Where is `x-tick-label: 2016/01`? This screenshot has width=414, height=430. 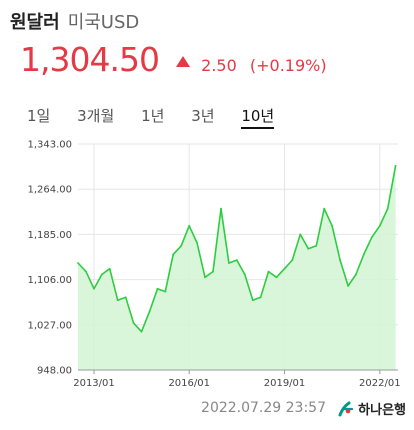 x-tick-label: 2016/01 is located at coordinates (189, 383).